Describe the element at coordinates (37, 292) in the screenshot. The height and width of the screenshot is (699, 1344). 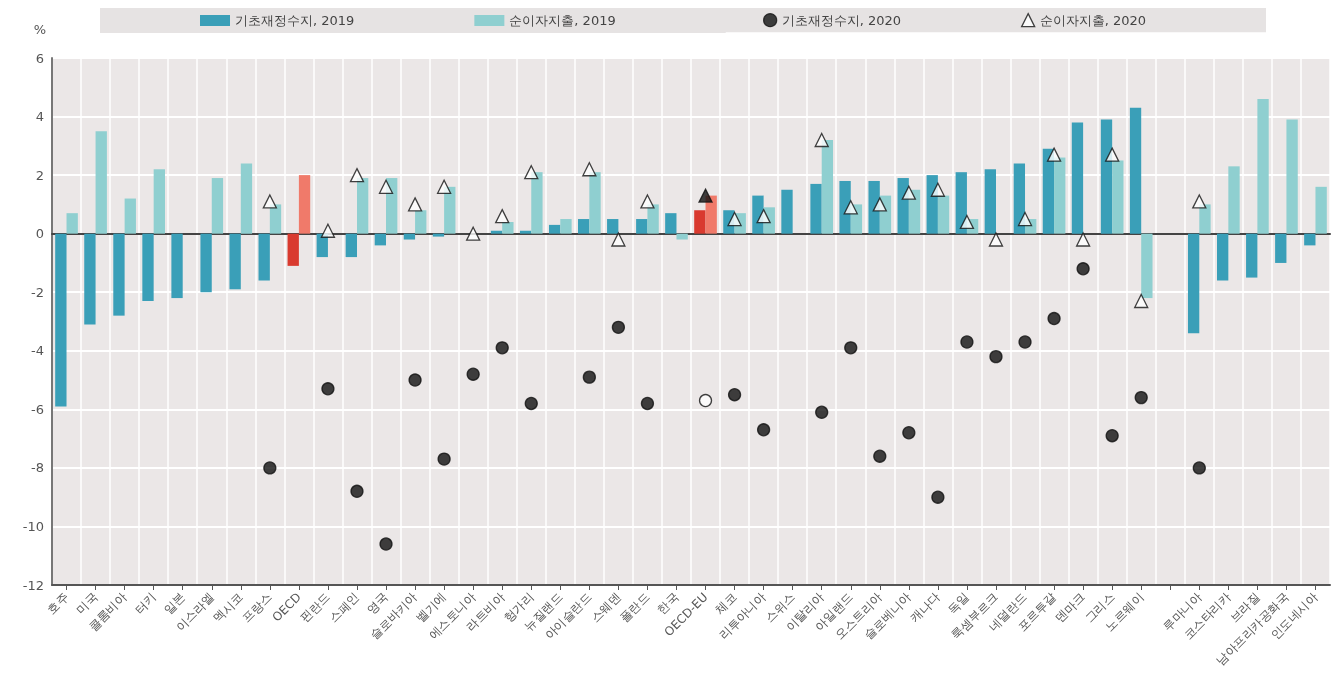
I see `y-tick-label: -2` at that location.